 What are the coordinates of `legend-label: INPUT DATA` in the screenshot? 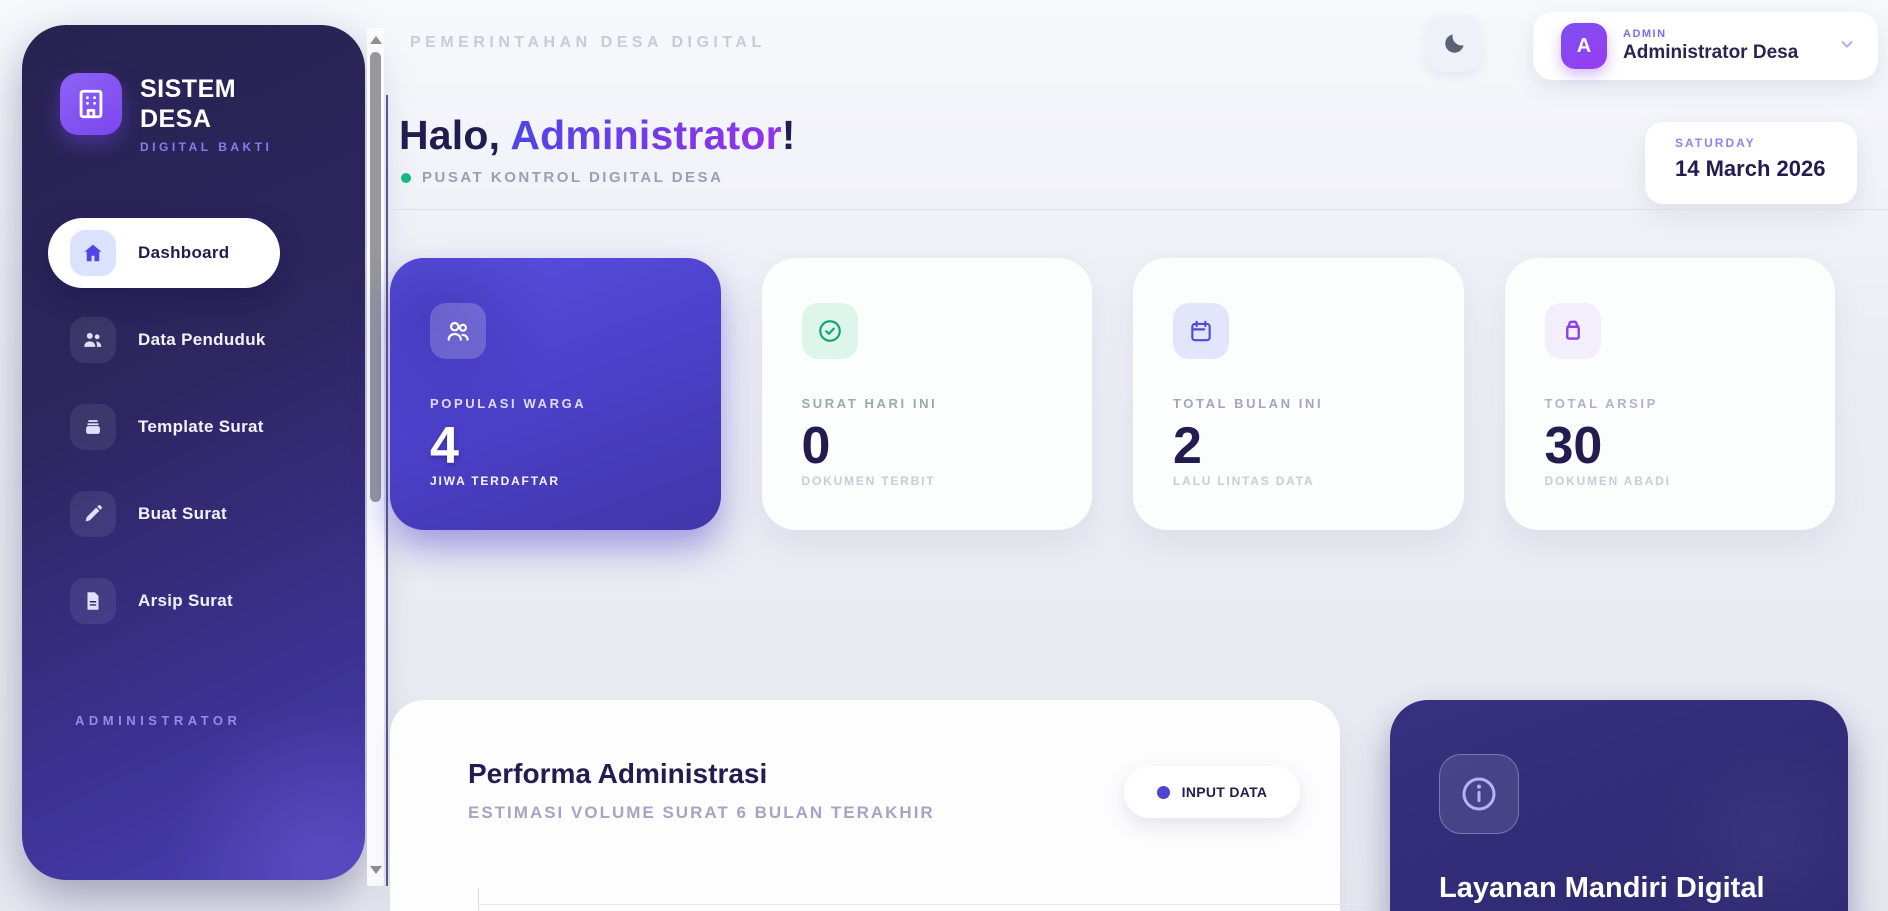 It's located at (1224, 792).